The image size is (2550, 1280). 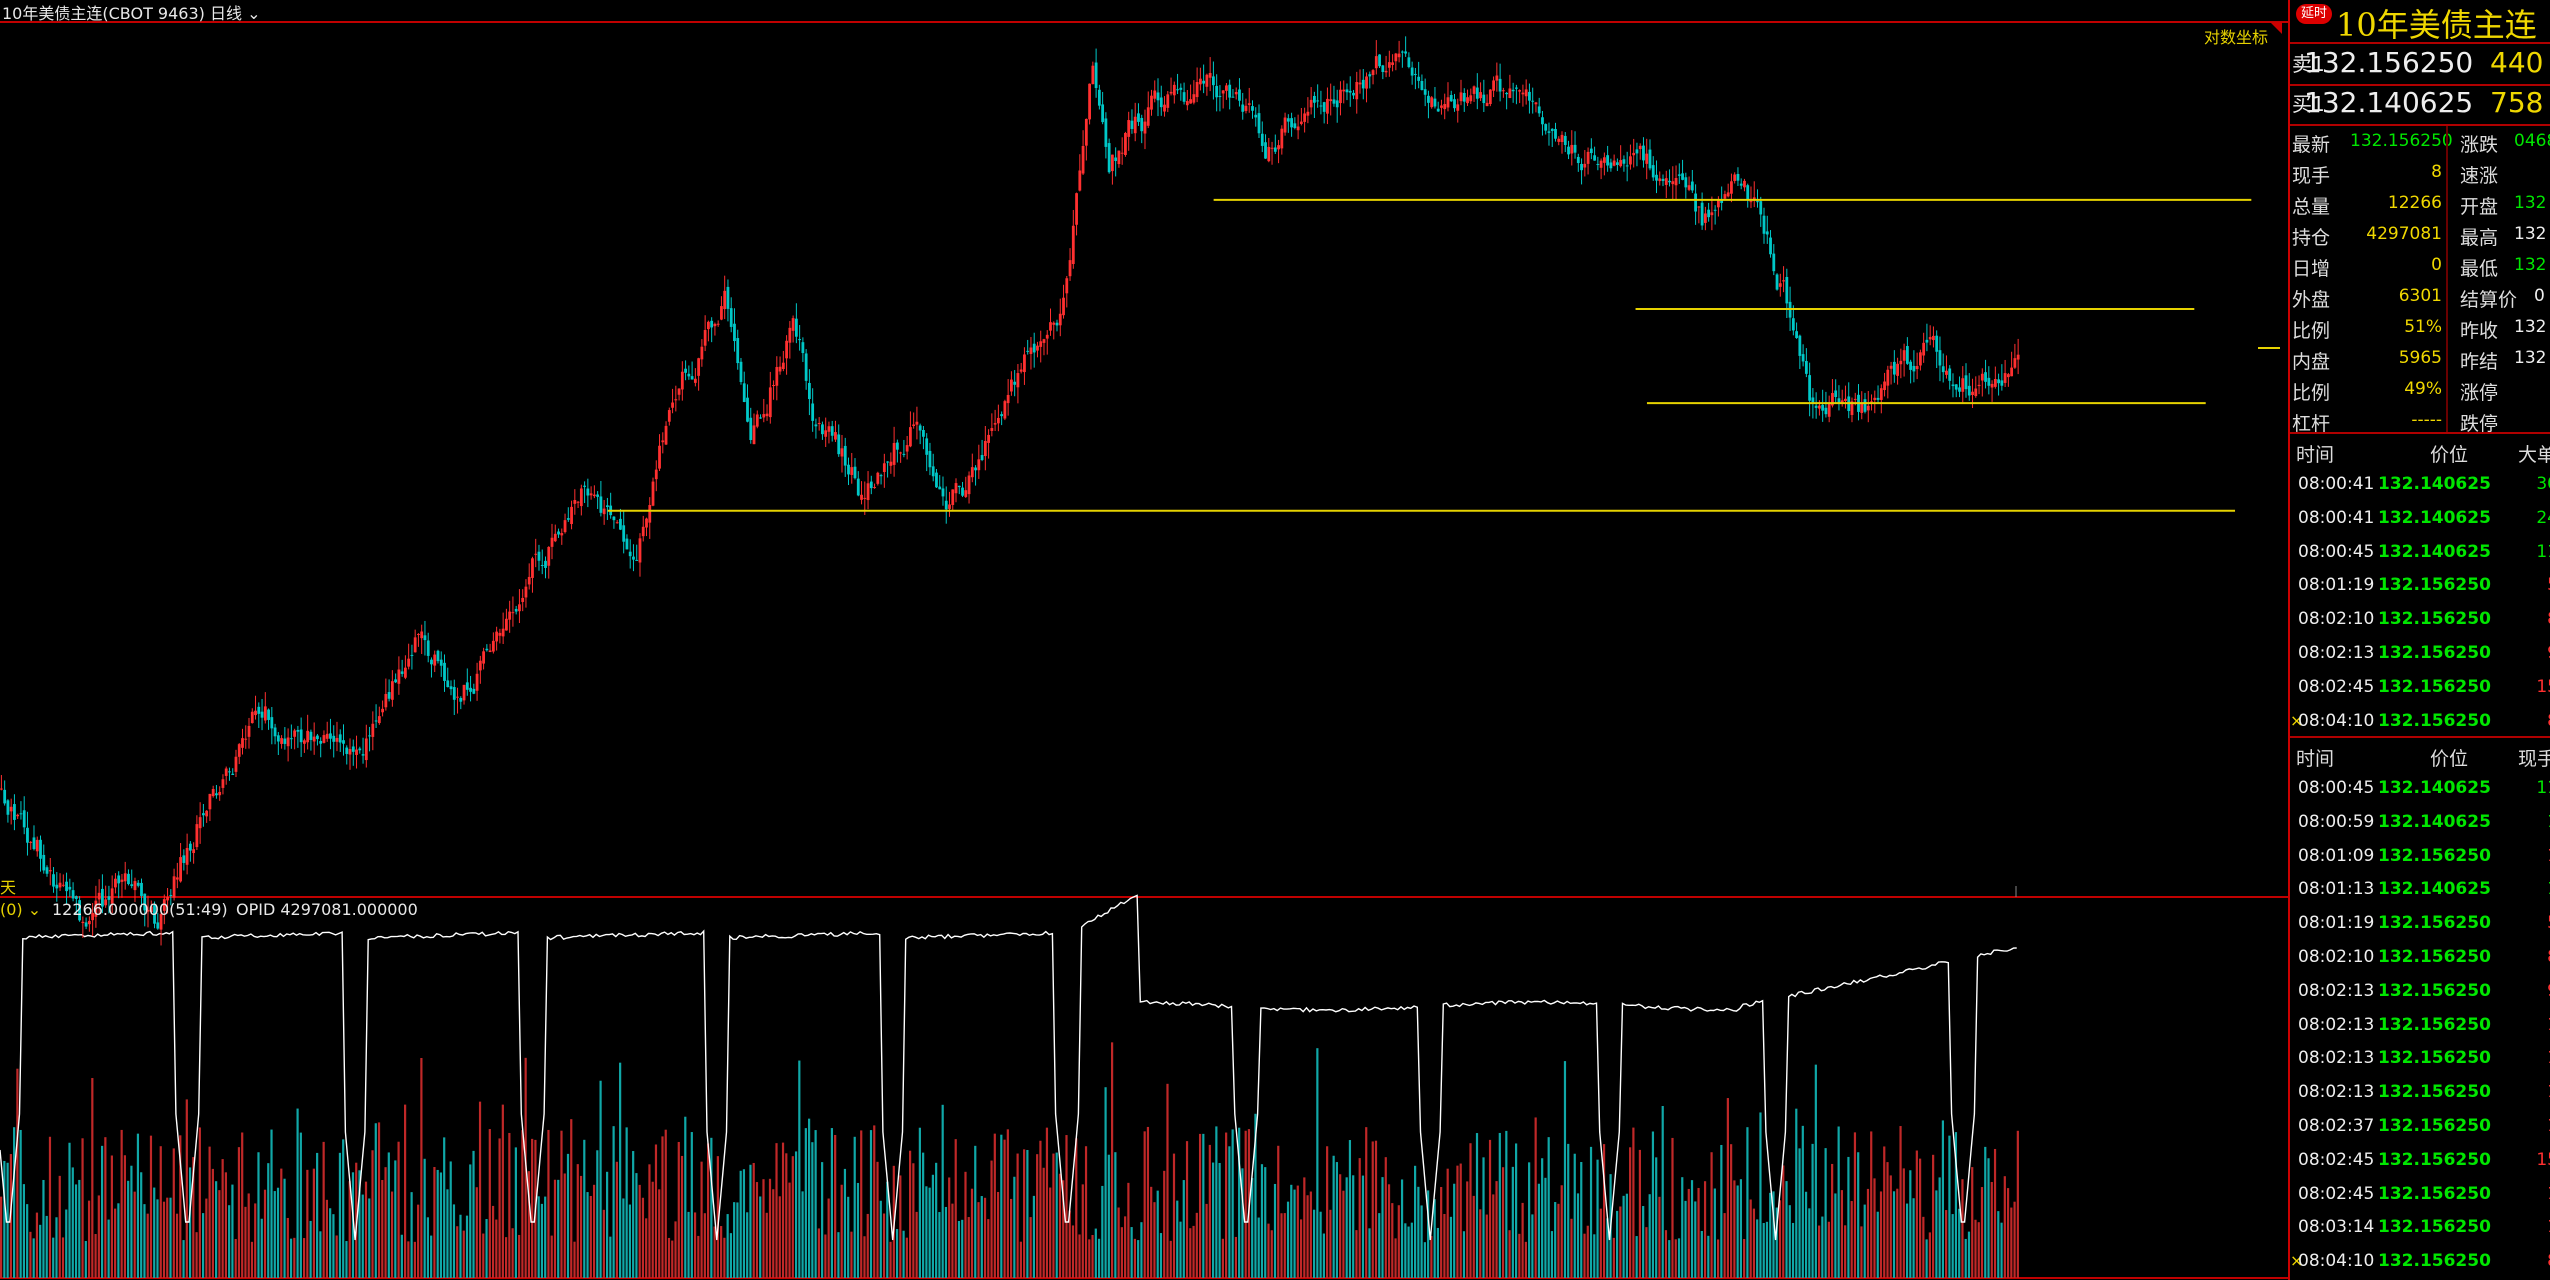 I want to click on stat-label: 外盘, so click(x=2311, y=300).